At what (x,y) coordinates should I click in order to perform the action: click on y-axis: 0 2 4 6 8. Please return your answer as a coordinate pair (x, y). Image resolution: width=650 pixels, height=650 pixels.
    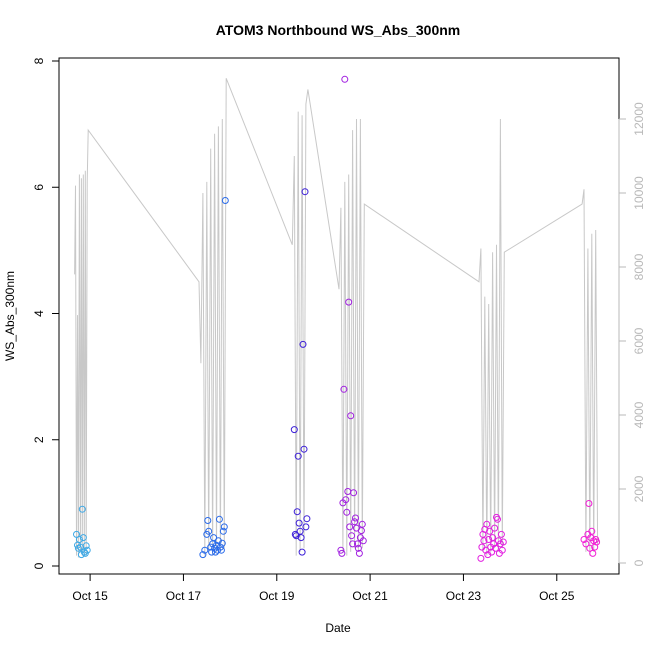
    Looking at the image, I should click on (45, 313).